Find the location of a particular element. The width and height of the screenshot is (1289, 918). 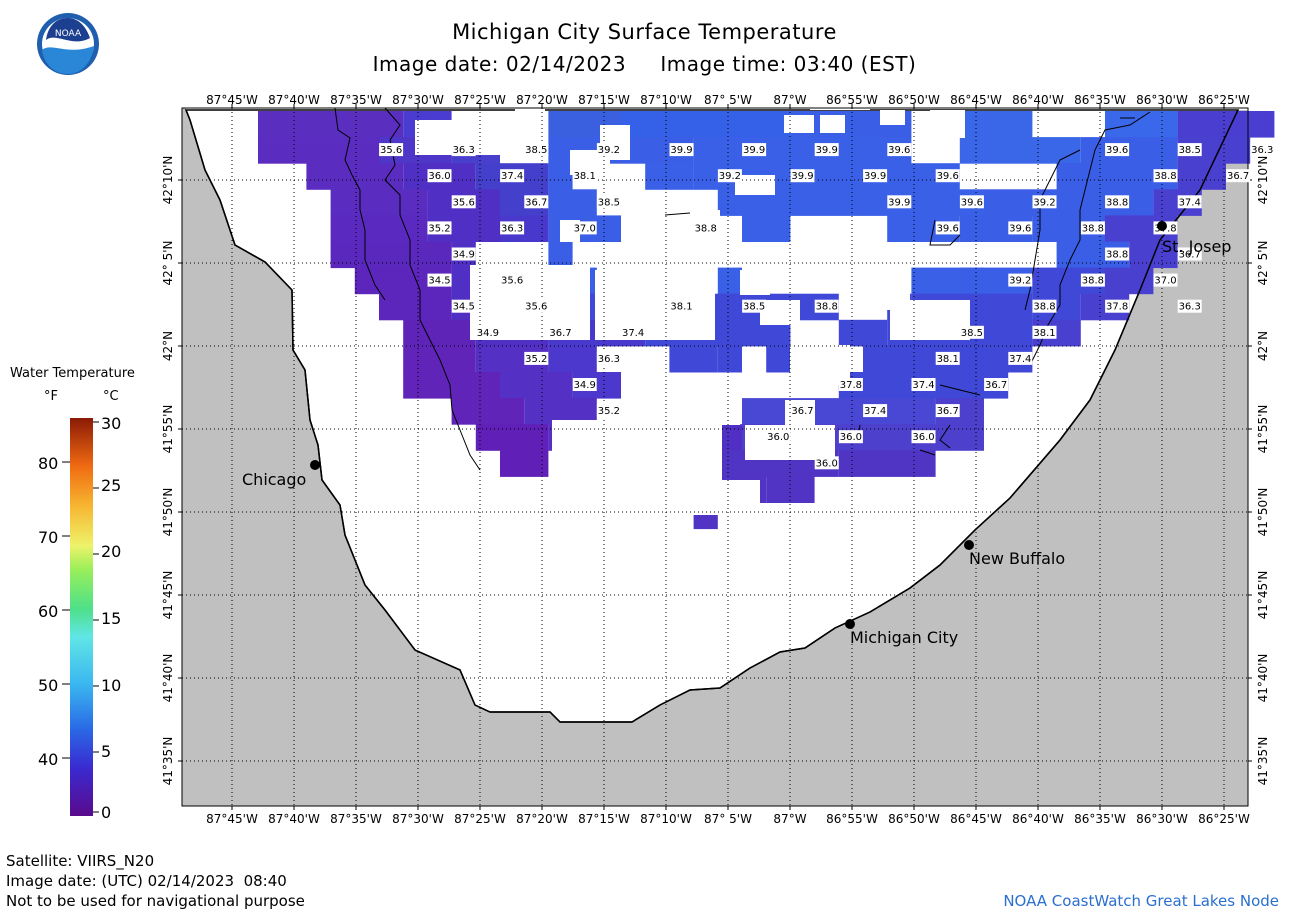

longitude-label-top: 87°30'W is located at coordinates (418, 100).